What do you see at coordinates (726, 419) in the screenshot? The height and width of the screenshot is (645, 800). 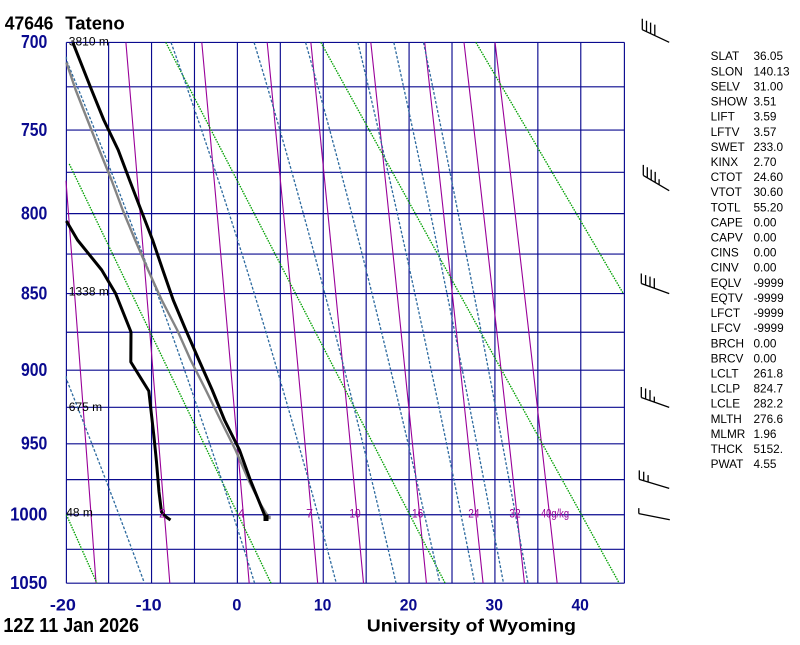 I see `svg-text: MLTH` at bounding box center [726, 419].